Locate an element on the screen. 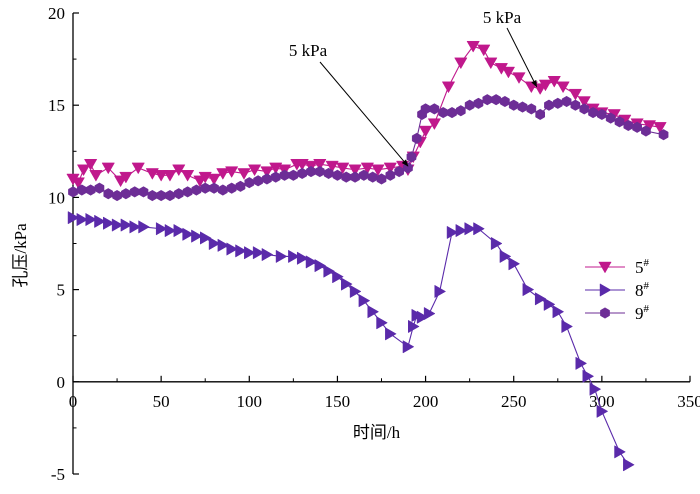 The height and width of the screenshot is (494, 700). y-tick-label: 15 is located at coordinates (56, 105).